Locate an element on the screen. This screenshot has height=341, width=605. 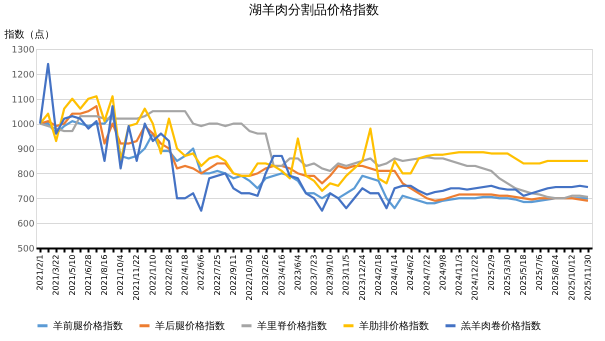
y-tick-label: 600 is located at coordinates (26, 225).